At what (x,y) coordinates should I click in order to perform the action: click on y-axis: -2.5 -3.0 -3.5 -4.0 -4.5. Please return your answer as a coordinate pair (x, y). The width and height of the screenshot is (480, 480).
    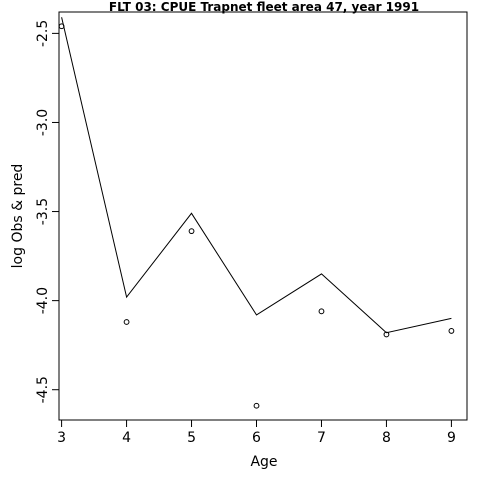
    Looking at the image, I should click on (47, 211).